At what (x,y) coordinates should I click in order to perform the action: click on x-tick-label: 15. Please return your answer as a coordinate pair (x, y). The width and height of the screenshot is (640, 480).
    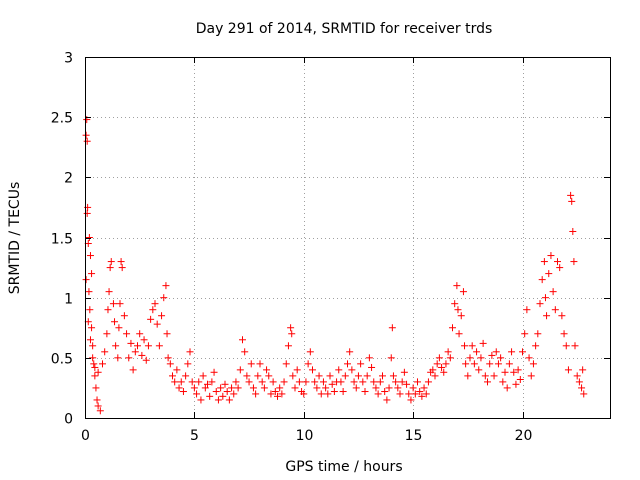
    Looking at the image, I should click on (414, 436).